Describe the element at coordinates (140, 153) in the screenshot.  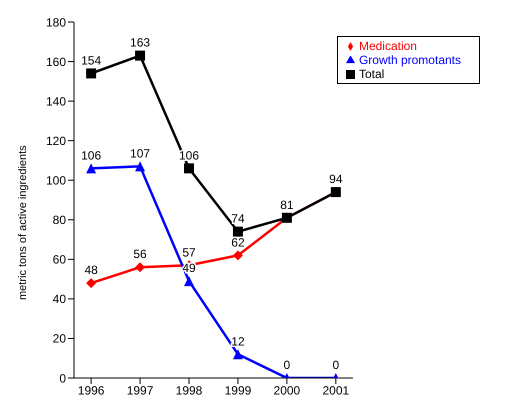
I see `data-label: 107` at that location.